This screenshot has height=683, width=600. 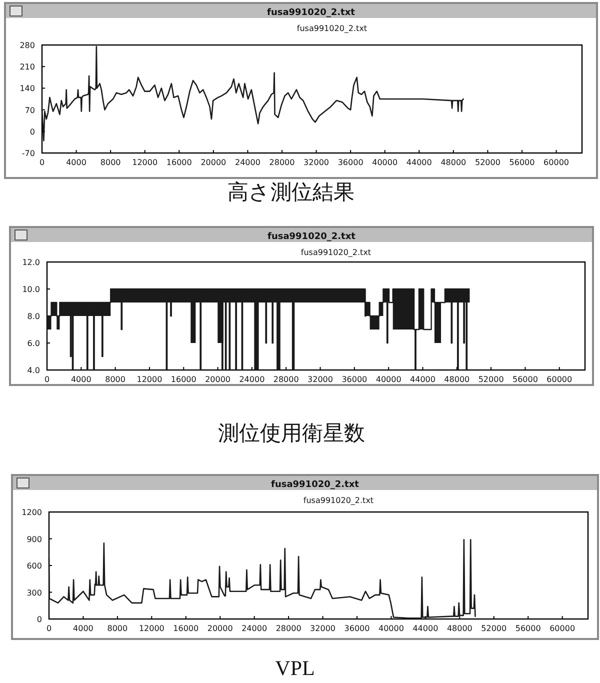 What do you see at coordinates (28, 153) in the screenshot?
I see `y-tick-label: -70` at bounding box center [28, 153].